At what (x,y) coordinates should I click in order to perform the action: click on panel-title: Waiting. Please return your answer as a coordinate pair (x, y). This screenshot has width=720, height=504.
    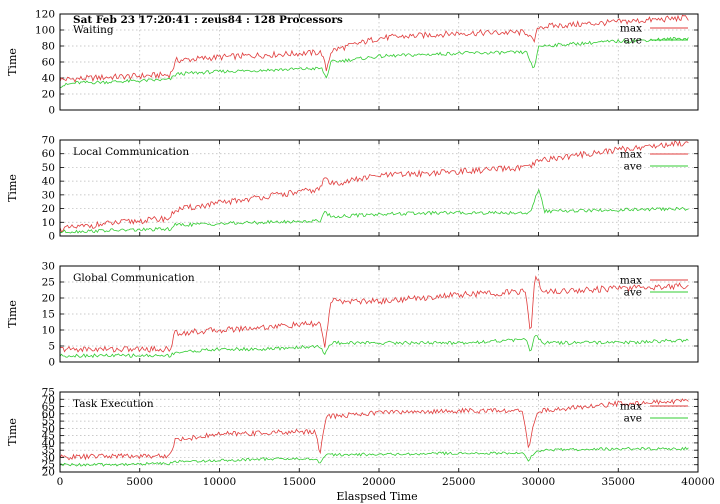
    Looking at the image, I should click on (93, 30).